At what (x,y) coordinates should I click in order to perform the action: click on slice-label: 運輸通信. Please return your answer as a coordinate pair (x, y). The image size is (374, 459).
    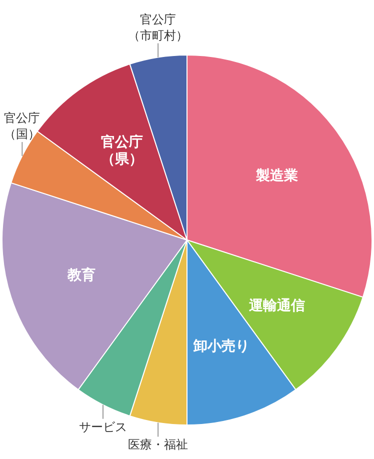
    Looking at the image, I should click on (276, 305).